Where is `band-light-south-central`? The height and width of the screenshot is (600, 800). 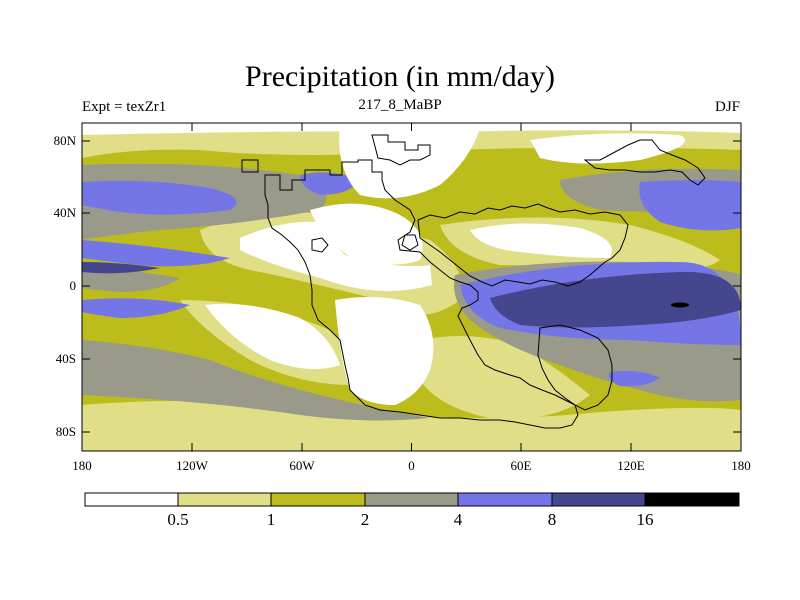 band-light-south-central is located at coordinates (505, 378).